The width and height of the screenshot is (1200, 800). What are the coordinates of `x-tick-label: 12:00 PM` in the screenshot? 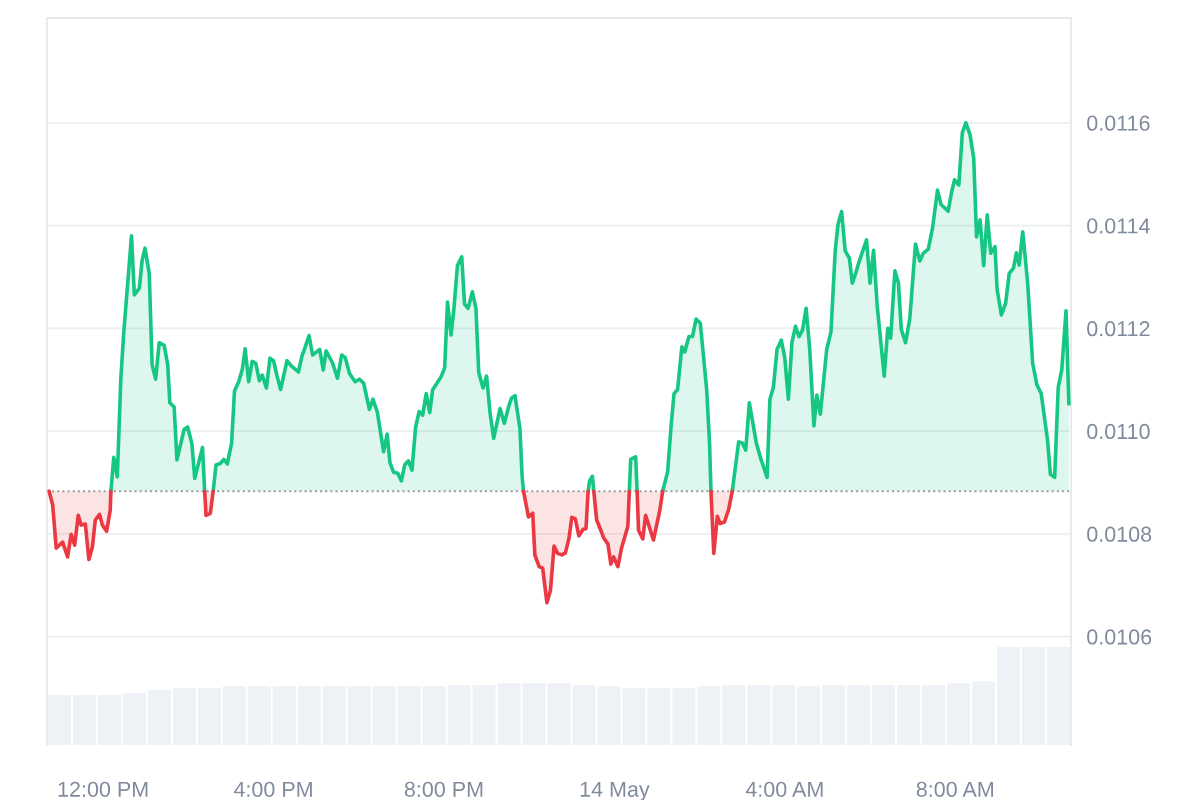 It's located at (103, 789).